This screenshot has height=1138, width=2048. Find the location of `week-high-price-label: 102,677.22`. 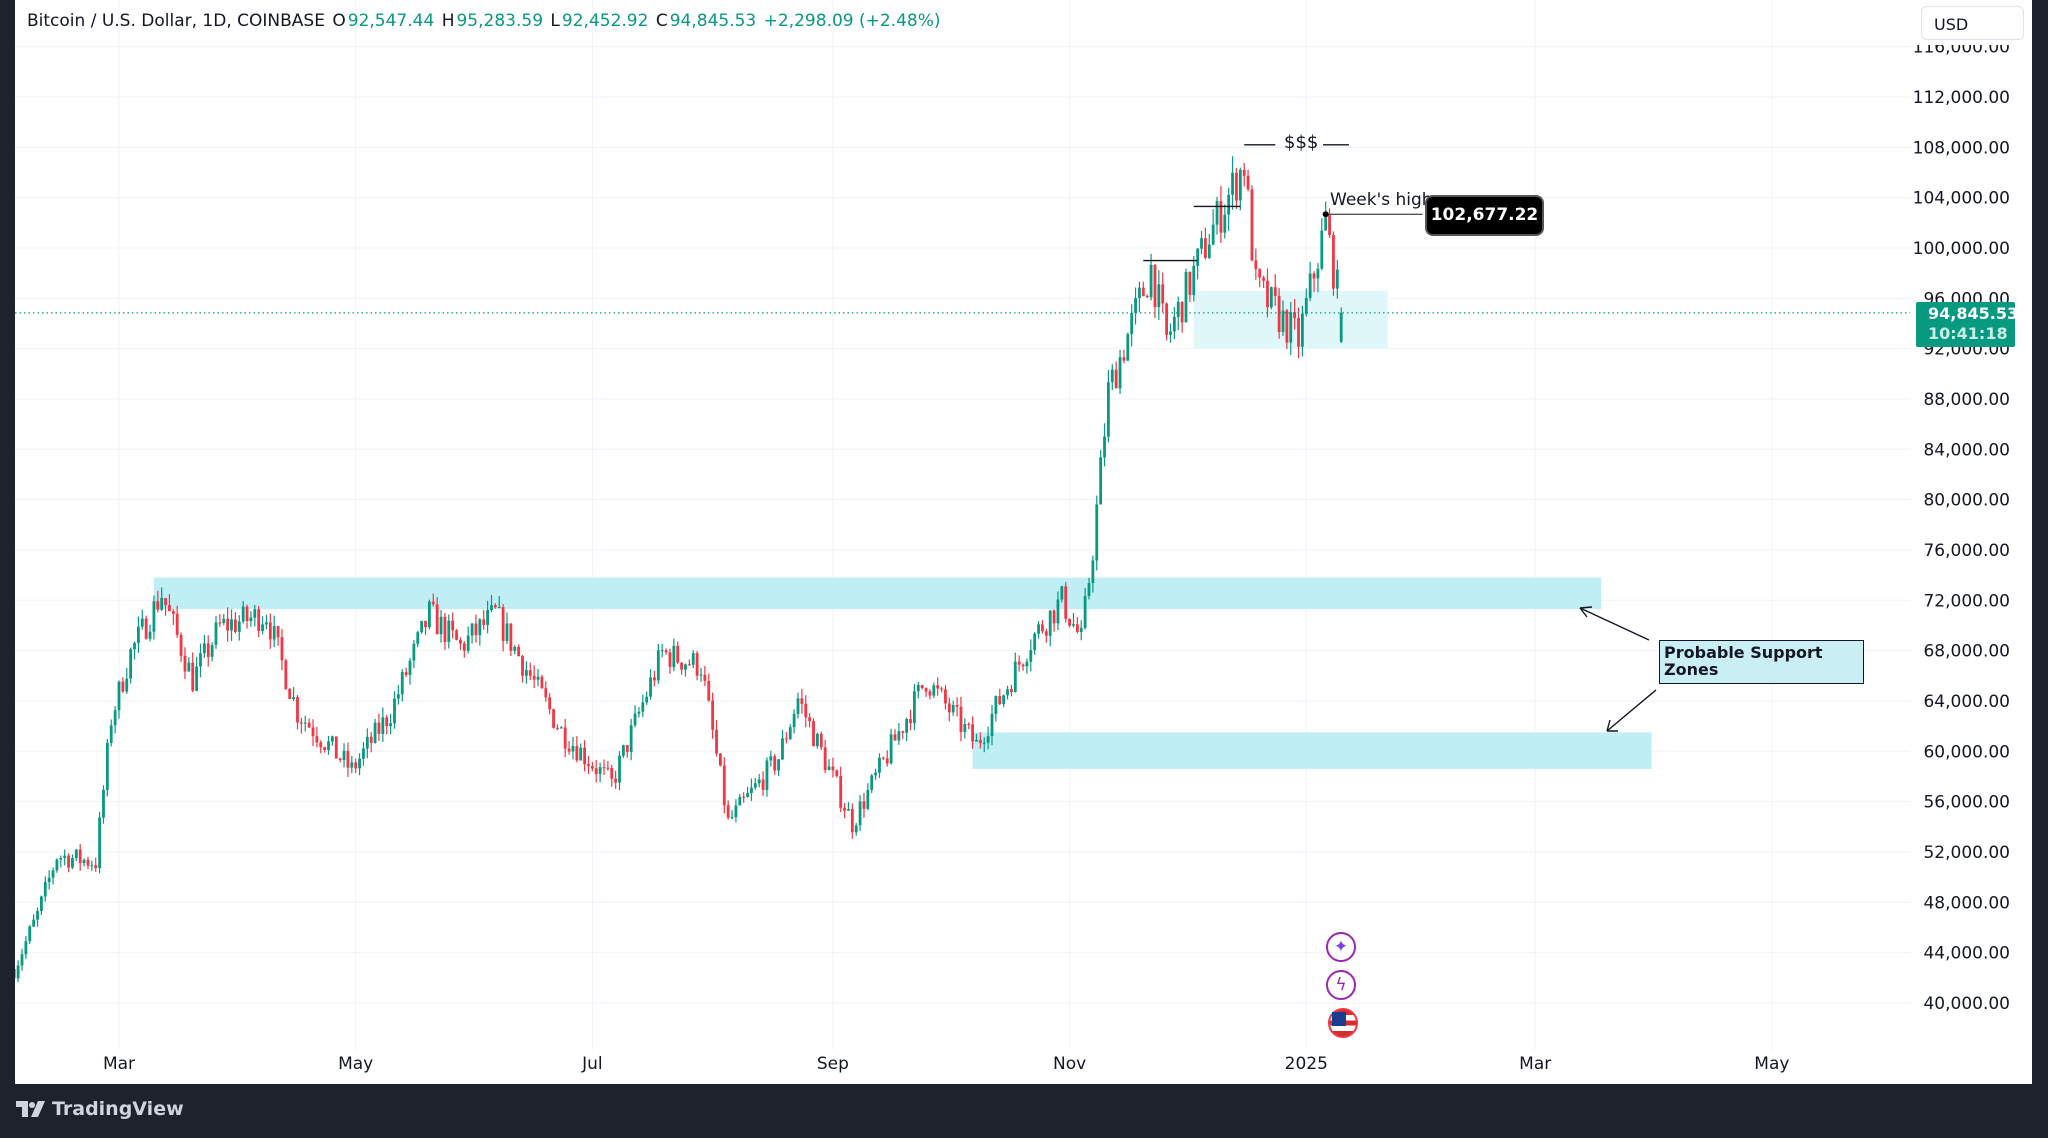

week-high-price-label: 102,677.22 is located at coordinates (1484, 215).